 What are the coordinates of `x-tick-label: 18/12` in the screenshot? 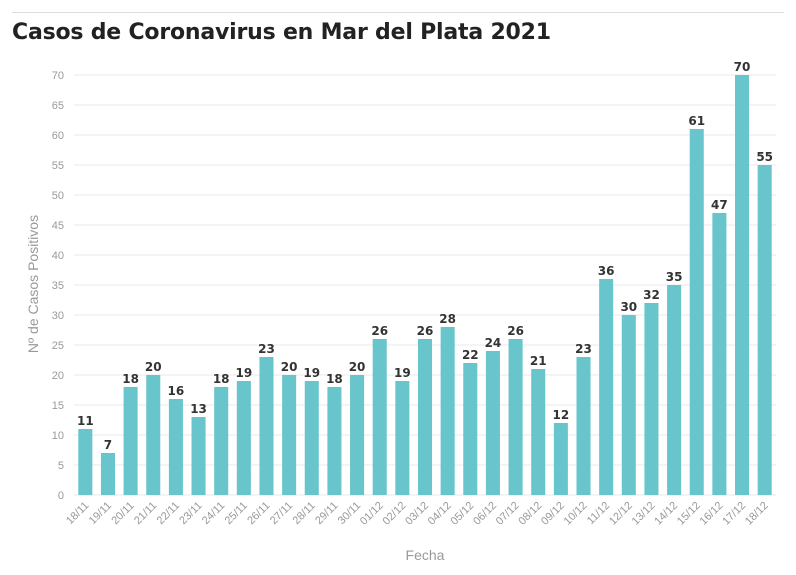 It's located at (757, 514).